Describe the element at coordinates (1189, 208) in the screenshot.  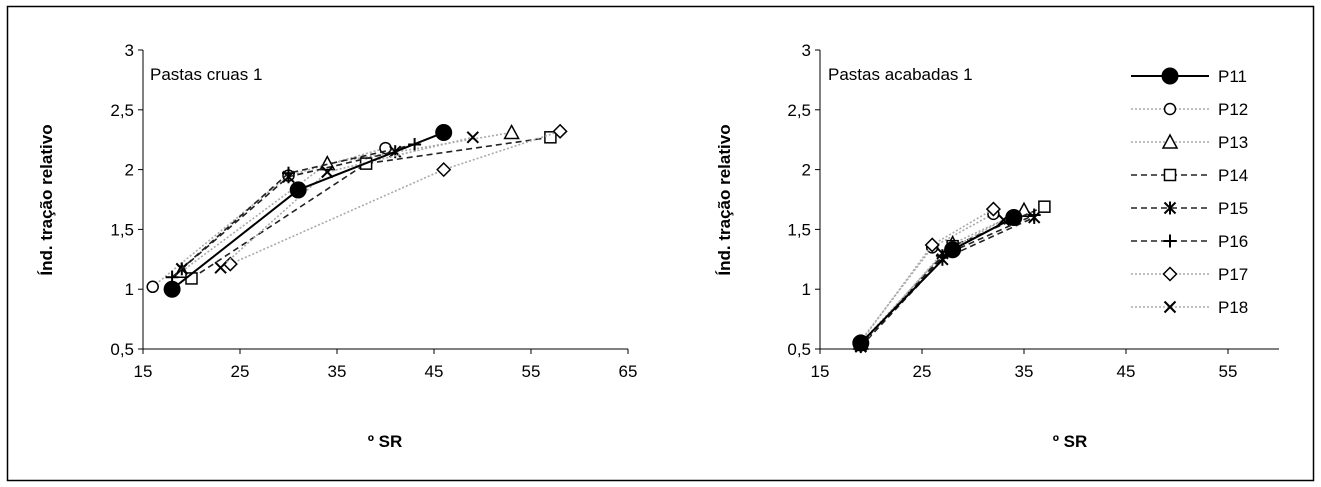
I see `legend-item-p15: P15` at that location.